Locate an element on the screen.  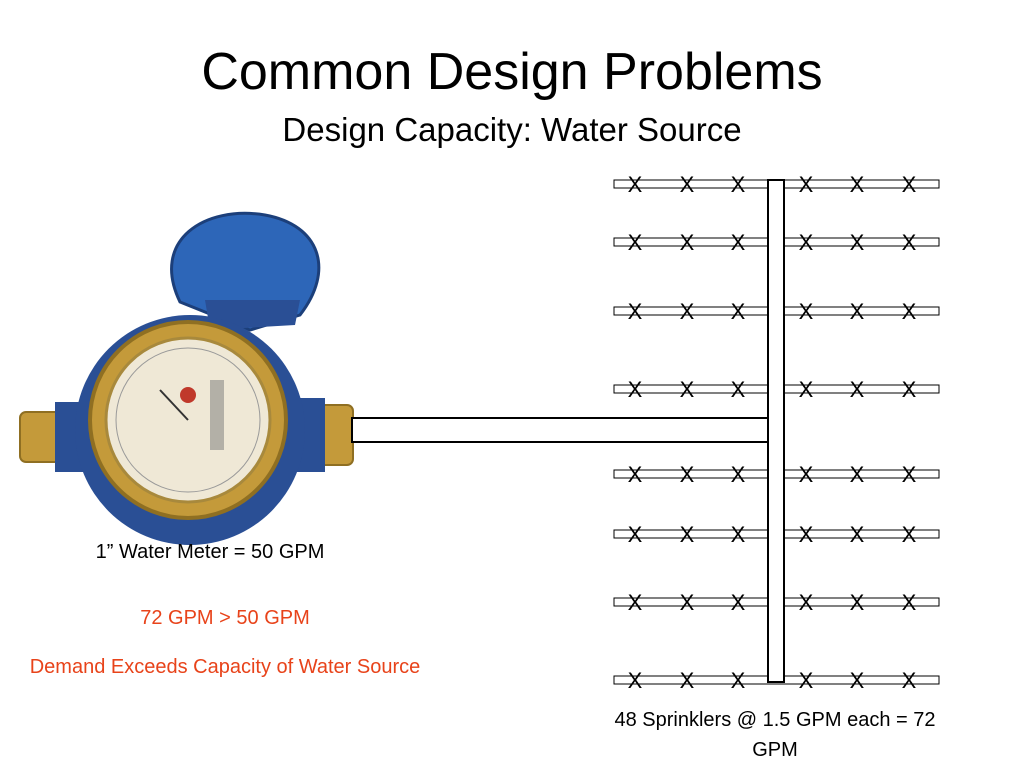
main-feed-pipe is located at coordinates (560, 430).